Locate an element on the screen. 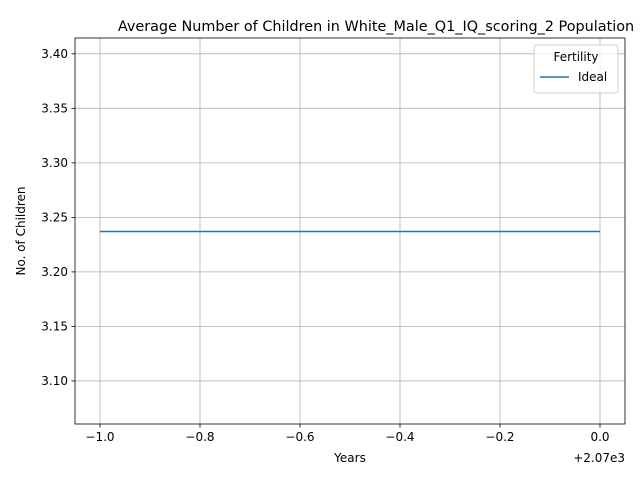 This screenshot has height=480, width=640. x-tick-label: −0.6 is located at coordinates (299, 437).